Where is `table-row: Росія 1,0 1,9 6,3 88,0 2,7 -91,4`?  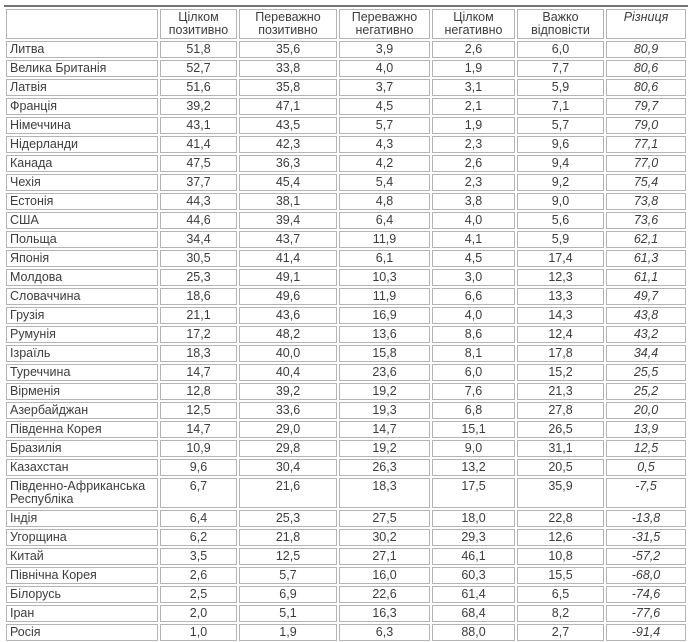 table-row: Росія 1,0 1,9 6,3 88,0 2,7 -91,4 is located at coordinates (346, 632).